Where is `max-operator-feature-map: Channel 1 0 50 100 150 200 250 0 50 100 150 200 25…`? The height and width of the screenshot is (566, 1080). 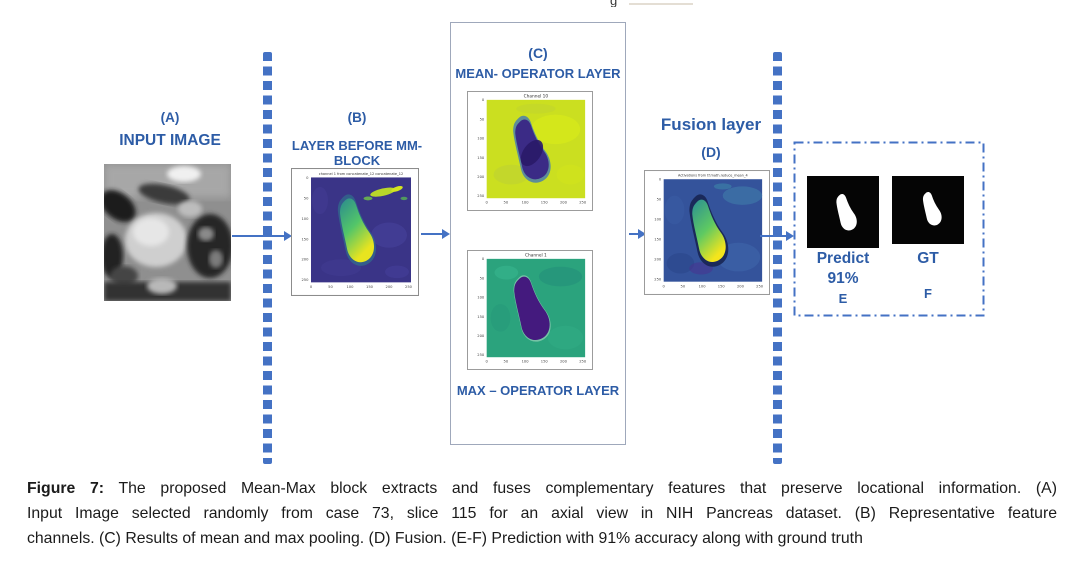
max-operator-feature-map: Channel 1 0 50 100 150 200 250 0 50 100 150 200 25… is located at coordinates (530, 310).